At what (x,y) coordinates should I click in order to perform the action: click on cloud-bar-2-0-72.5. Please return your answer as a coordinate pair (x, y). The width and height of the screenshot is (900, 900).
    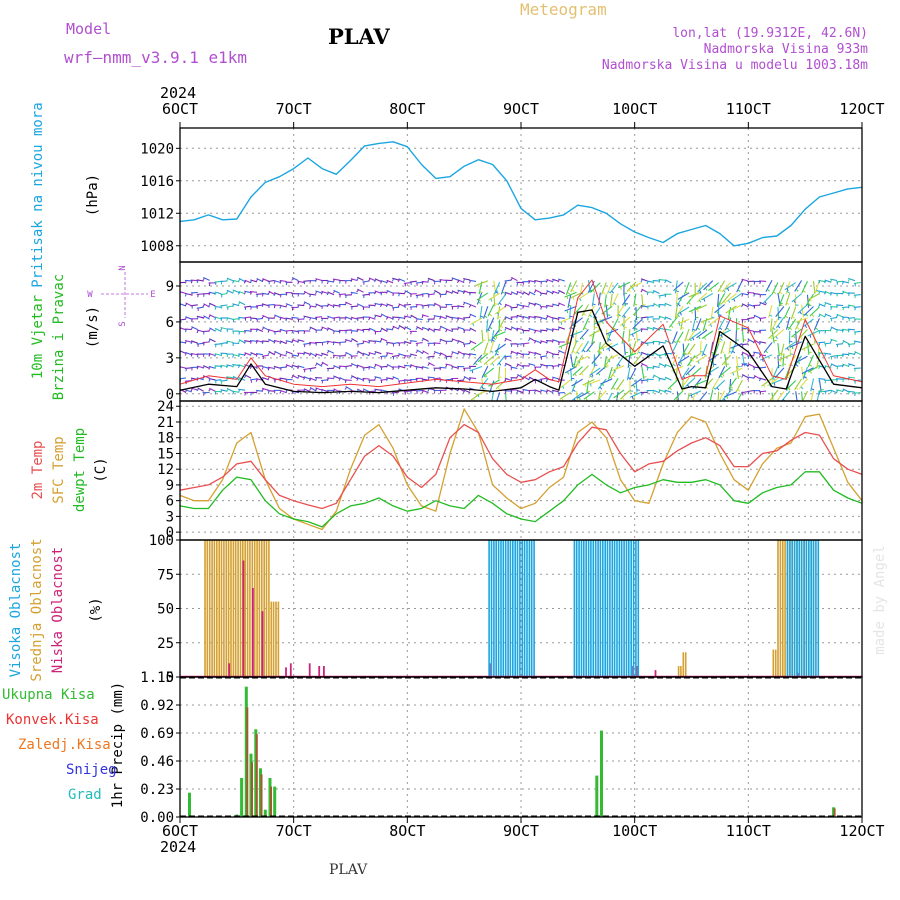
    Looking at the image, I should click on (524, 608).